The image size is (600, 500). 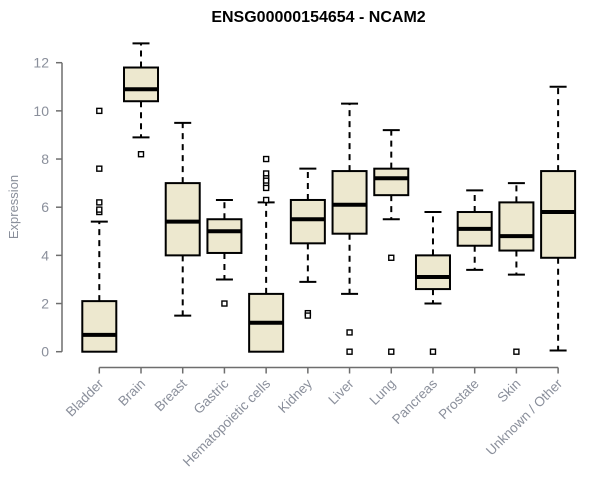 I want to click on y-tick-label: 8, so click(x=45, y=159).